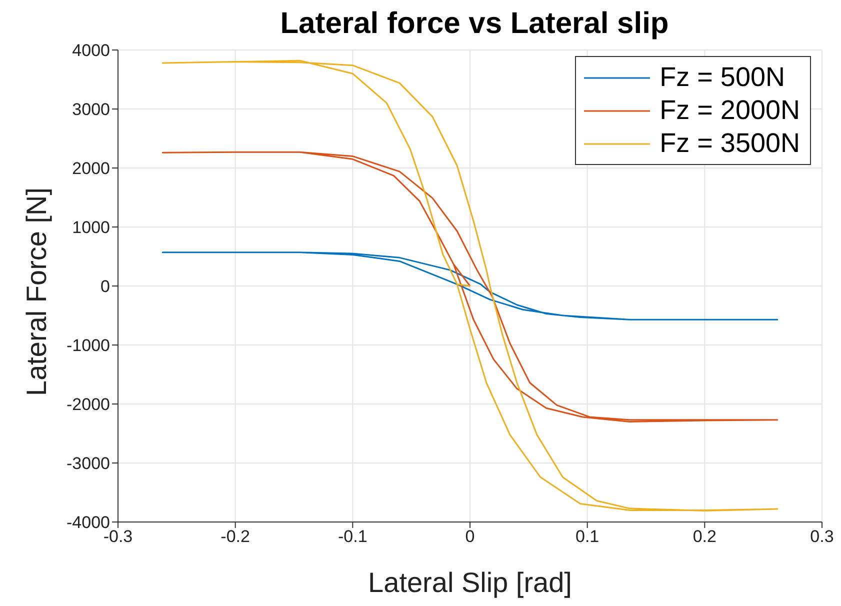 The width and height of the screenshot is (841, 606). What do you see at coordinates (91, 228) in the screenshot?
I see `y-tick-label: 1000` at bounding box center [91, 228].